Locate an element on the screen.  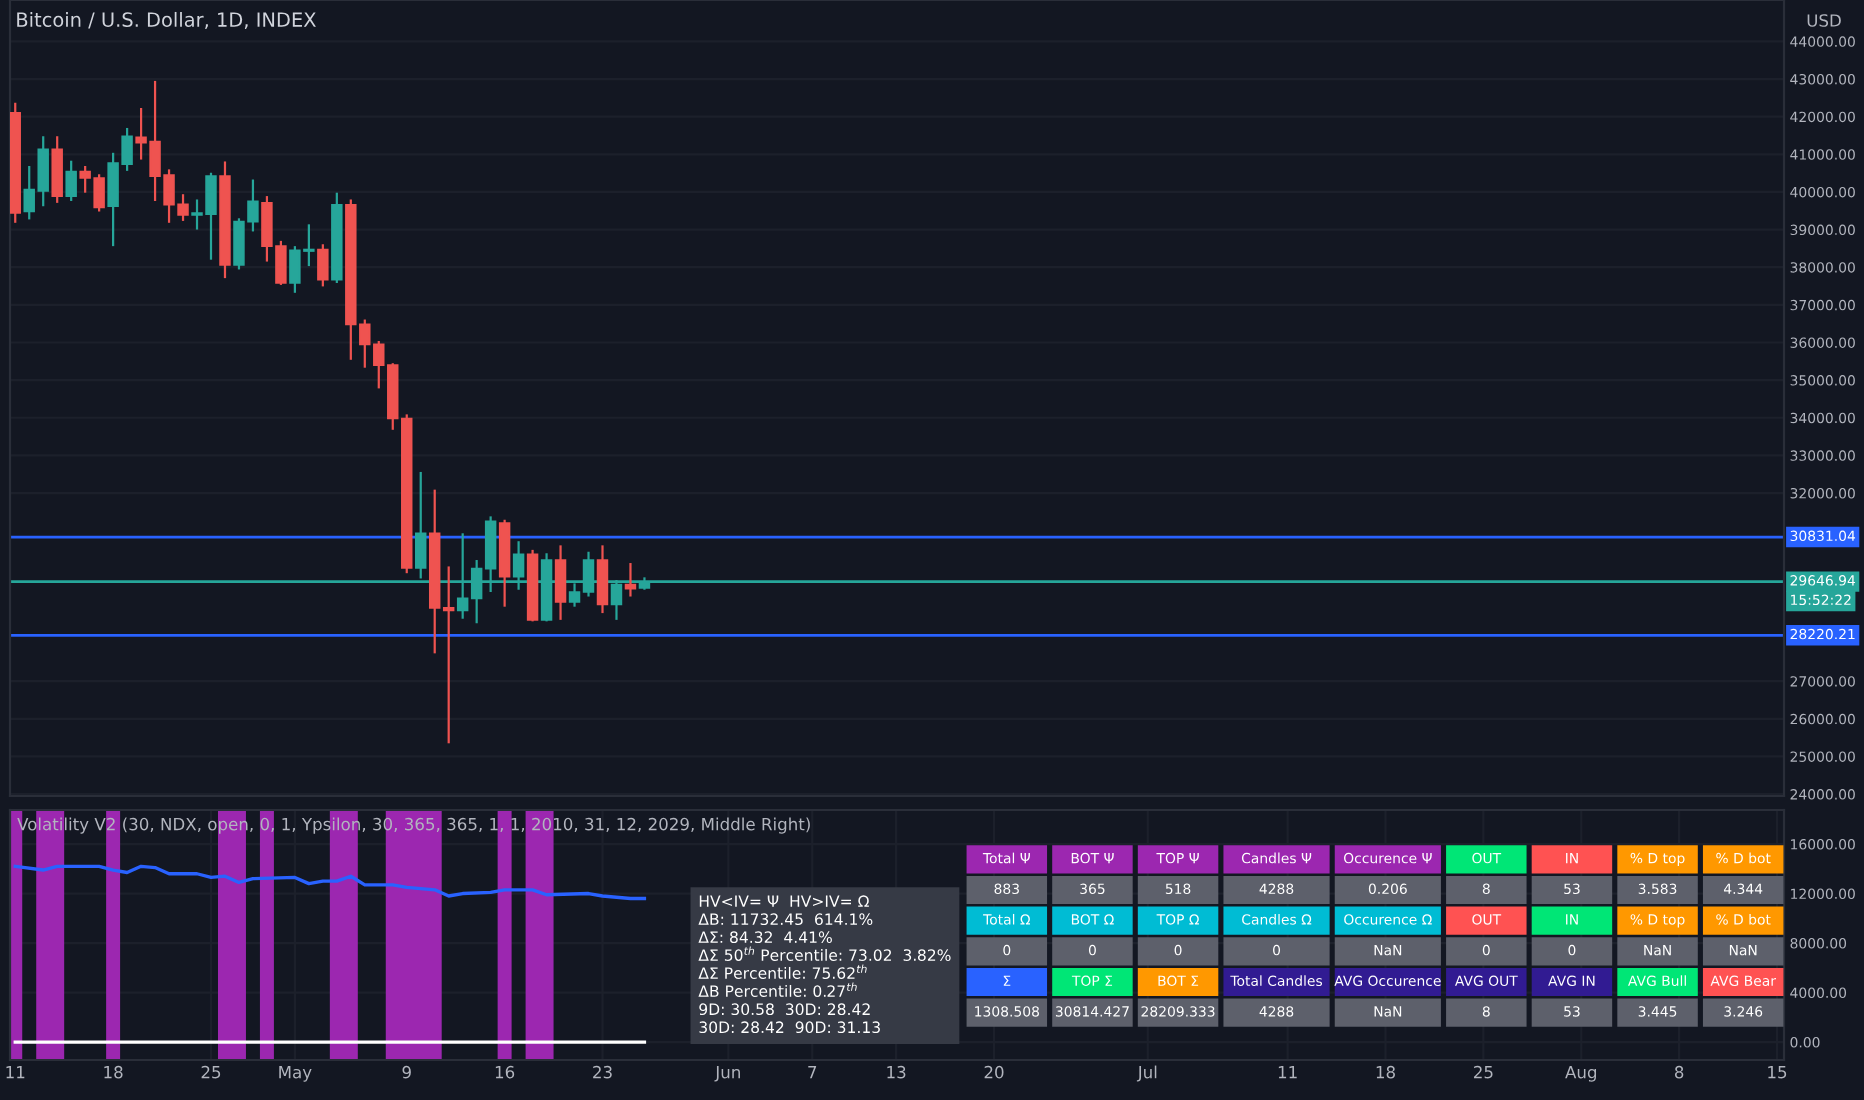
x-tick-label: May is located at coordinates (295, 1074).